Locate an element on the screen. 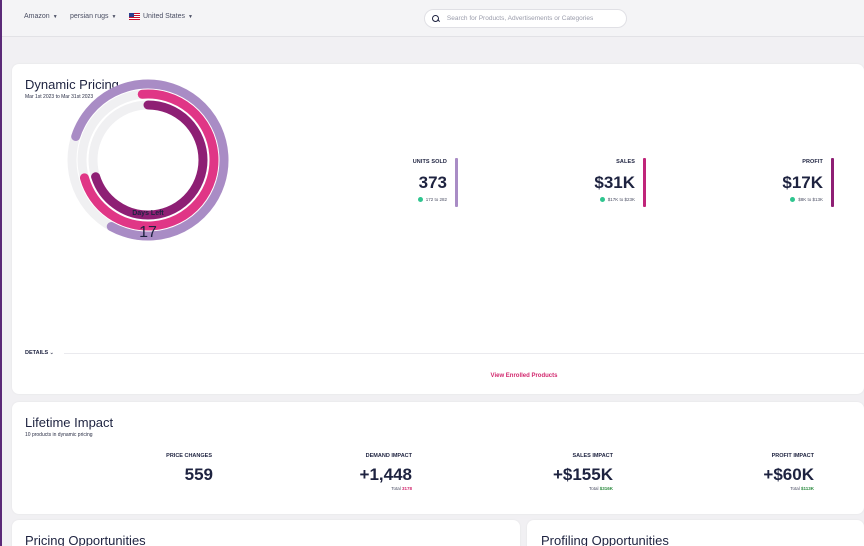 The height and width of the screenshot is (546, 864). stat-label: DEMAND IMPACT is located at coordinates (388, 456).